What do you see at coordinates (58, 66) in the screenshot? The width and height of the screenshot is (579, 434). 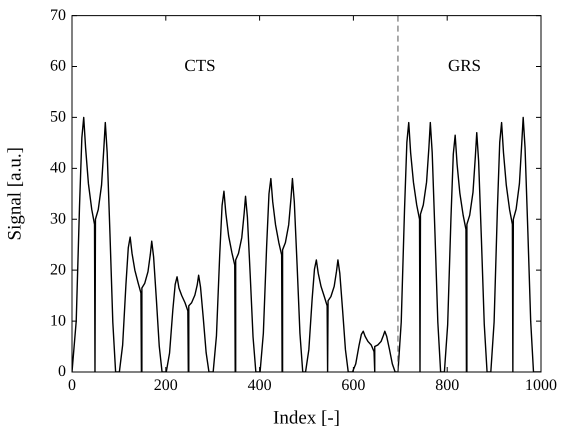 I see `y-tick-label: 60` at bounding box center [58, 66].